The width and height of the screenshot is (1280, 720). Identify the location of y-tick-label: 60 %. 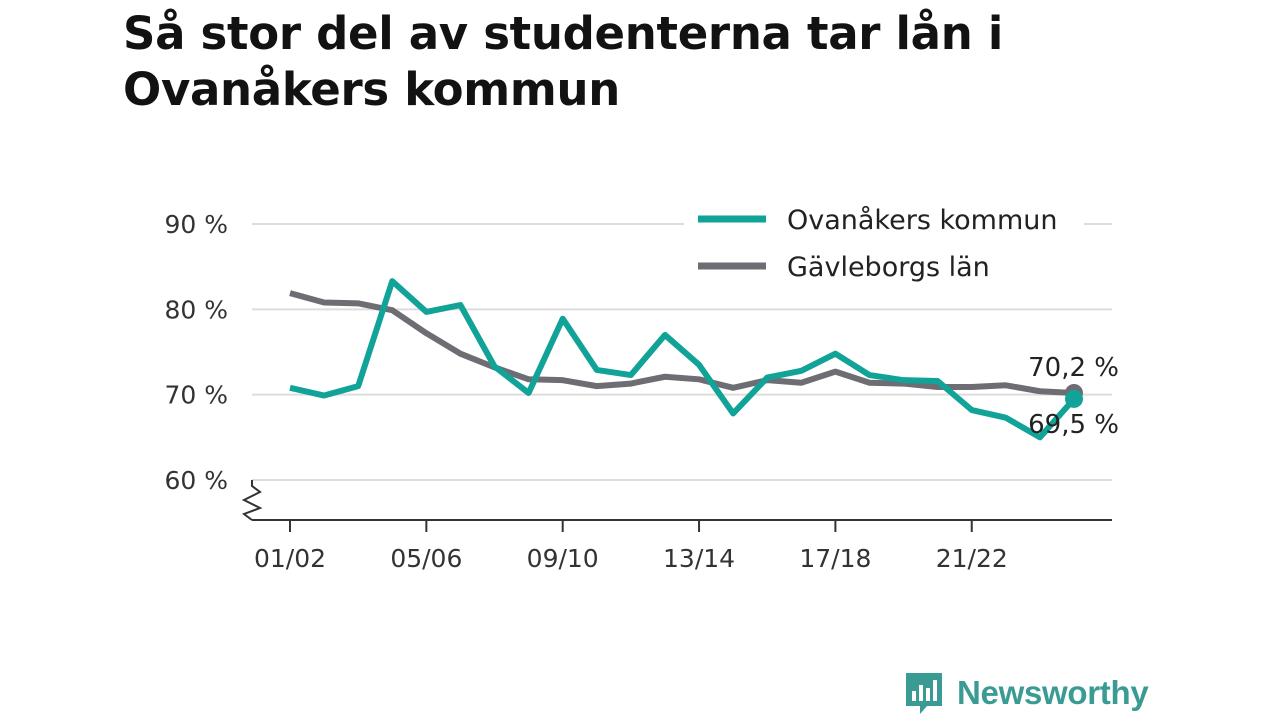
(196, 480).